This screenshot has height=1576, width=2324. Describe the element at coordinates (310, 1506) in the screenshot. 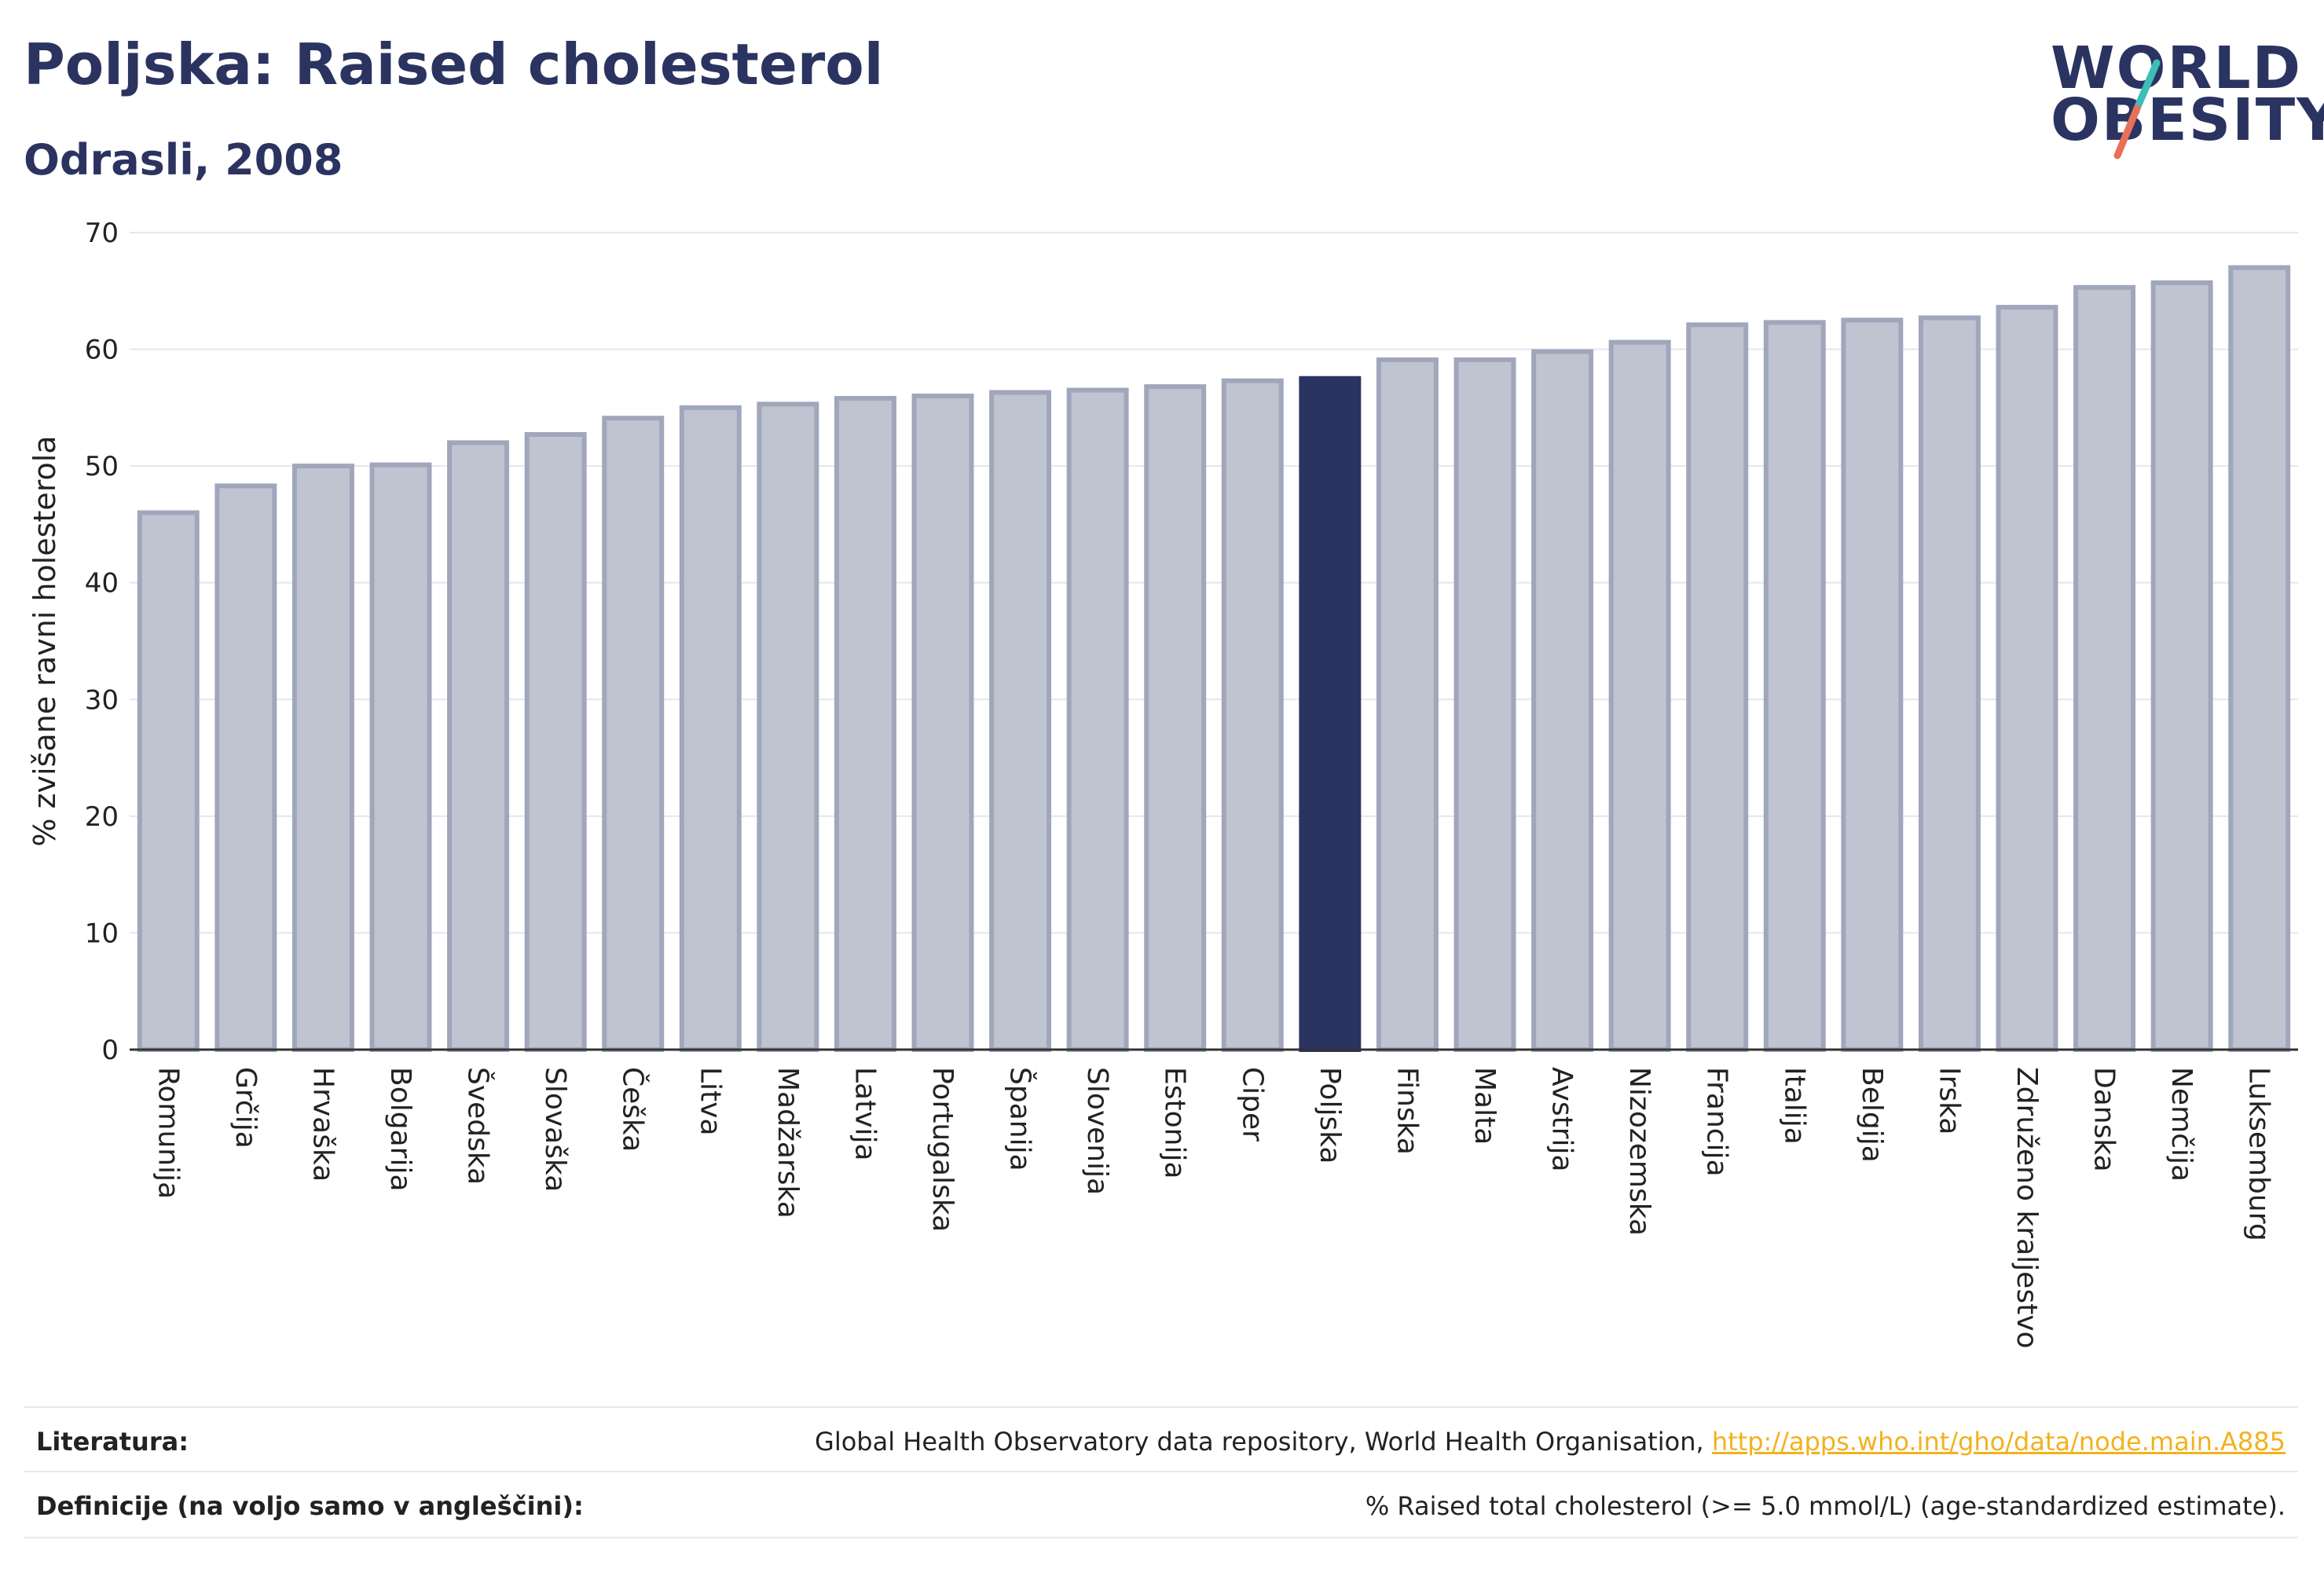

I see `definition-label: Definicije (na voljo samo v angleščini):` at that location.